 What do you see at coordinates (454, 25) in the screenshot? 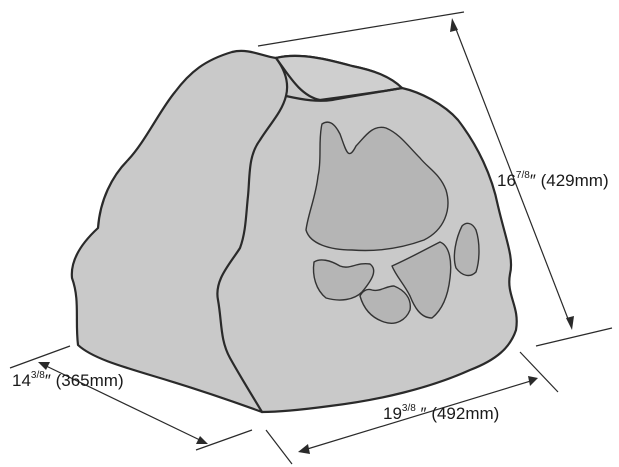
I see `height-arrow-top` at bounding box center [454, 25].